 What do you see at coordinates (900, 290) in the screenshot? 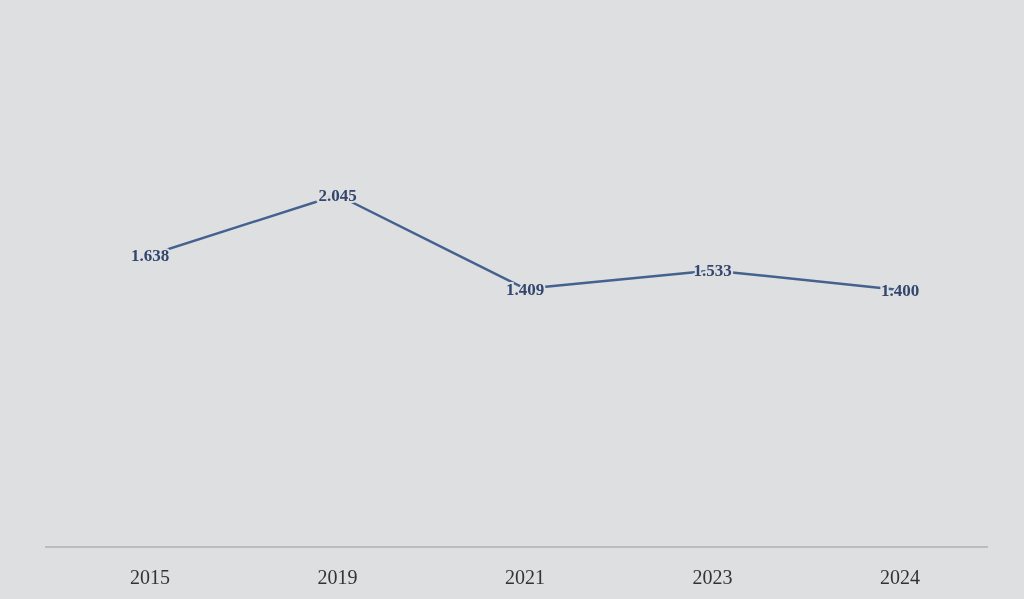
I see `data-label: 1.400` at bounding box center [900, 290].